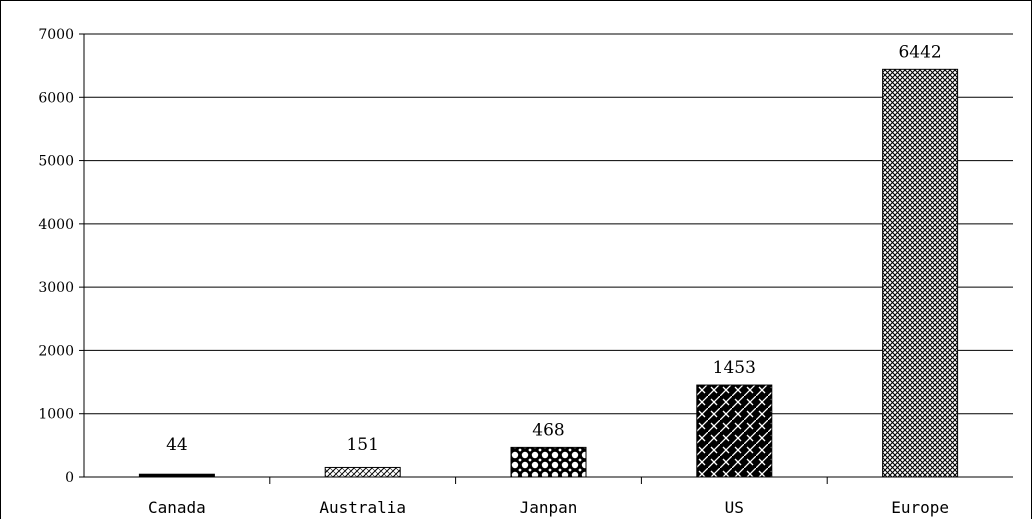  Describe the element at coordinates (56, 415) in the screenshot. I see `y-tick-label: 1000` at that location.